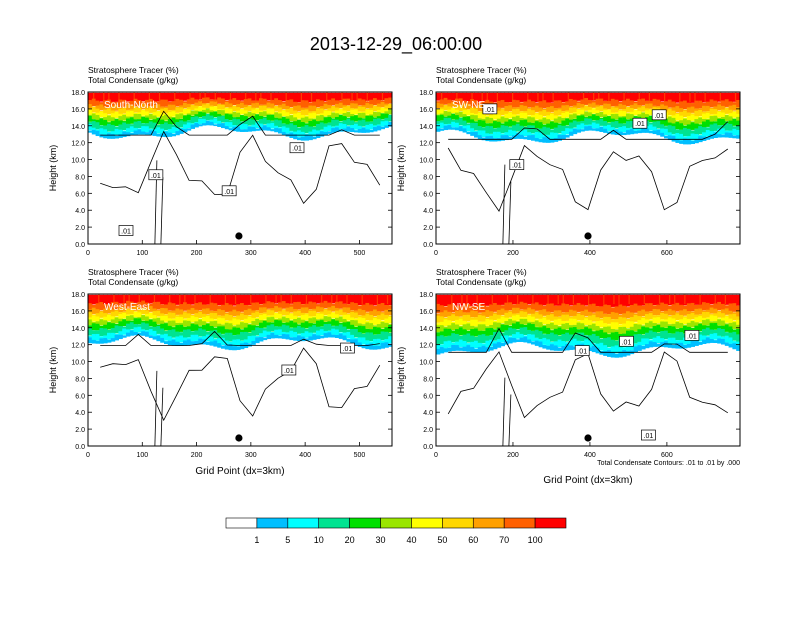 Image resolution: width=792 pixels, height=617 pixels. What do you see at coordinates (78, 329) in the screenshot?
I see `y-tick-label: 14.0` at bounding box center [78, 329].